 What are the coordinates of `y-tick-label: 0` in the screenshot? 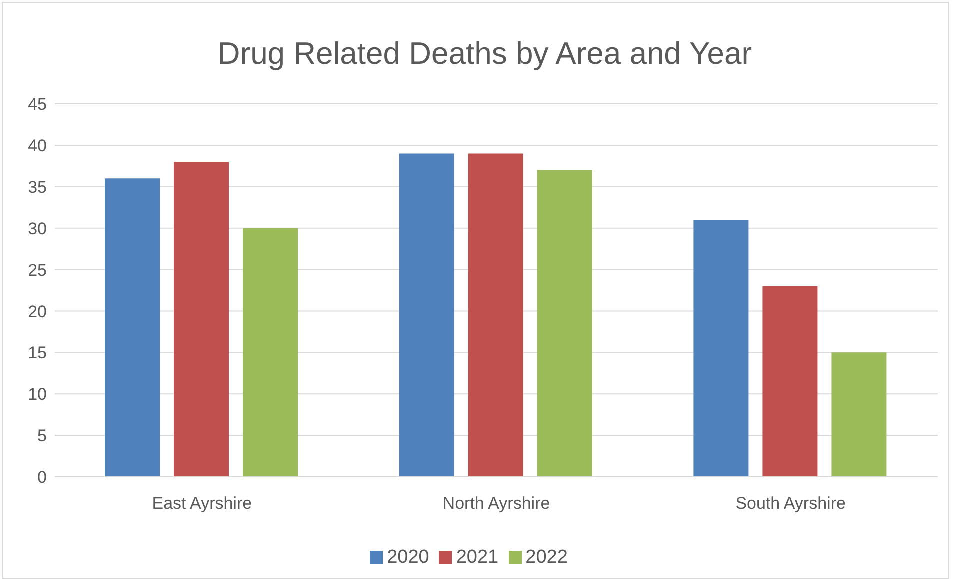 It's located at (42, 478).